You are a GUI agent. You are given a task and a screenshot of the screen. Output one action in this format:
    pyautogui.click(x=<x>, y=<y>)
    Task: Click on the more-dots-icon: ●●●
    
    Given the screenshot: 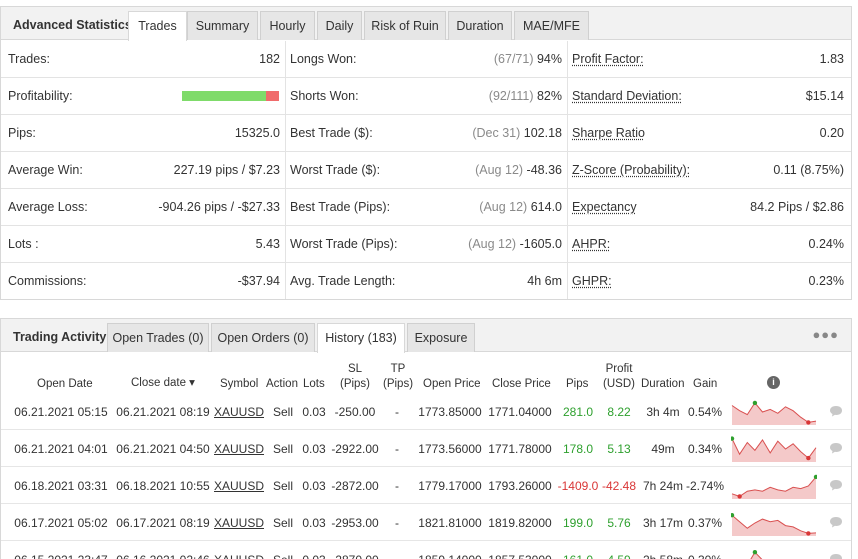 What is the action you would take?
    pyautogui.click(x=825, y=334)
    